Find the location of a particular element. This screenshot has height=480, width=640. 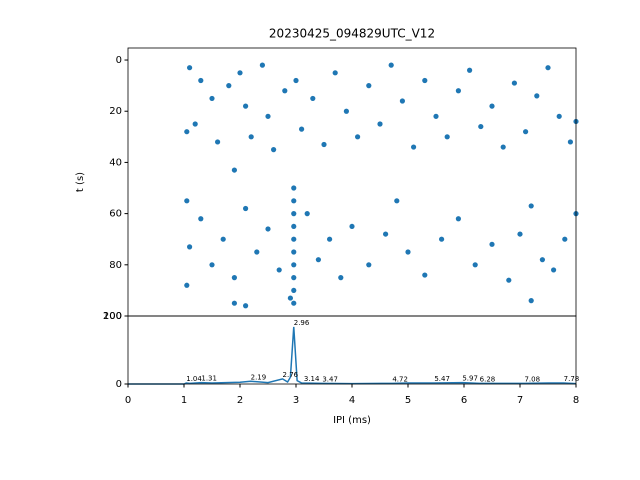

y-axis-label: t (s) is located at coordinates (80, 182).